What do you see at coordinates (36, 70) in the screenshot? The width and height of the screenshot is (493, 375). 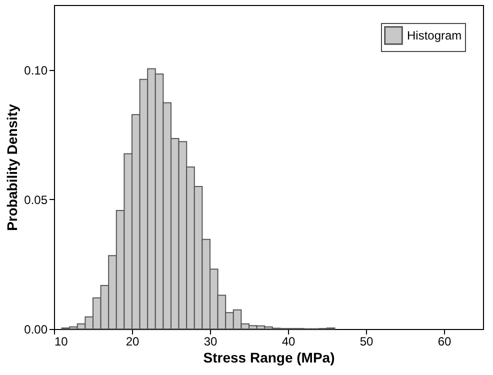 I see `y-tick-label: 0.10` at bounding box center [36, 70].